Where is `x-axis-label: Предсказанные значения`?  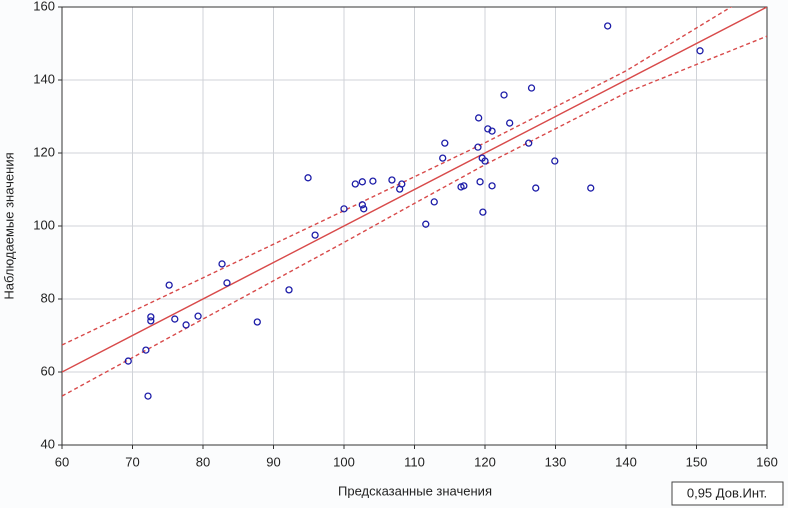
x-axis-label: Предсказанные значения is located at coordinates (415, 490).